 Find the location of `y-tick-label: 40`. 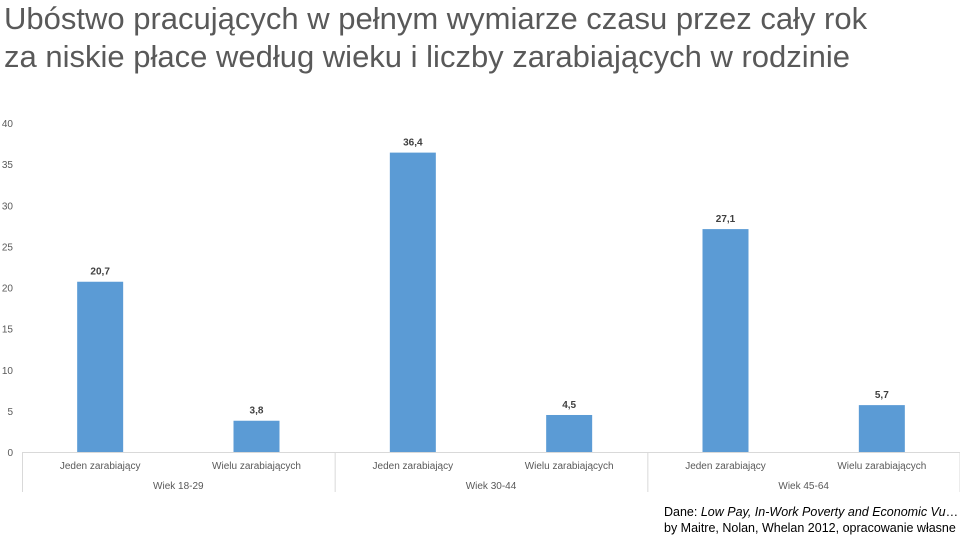

y-tick-label: 40 is located at coordinates (8, 124).